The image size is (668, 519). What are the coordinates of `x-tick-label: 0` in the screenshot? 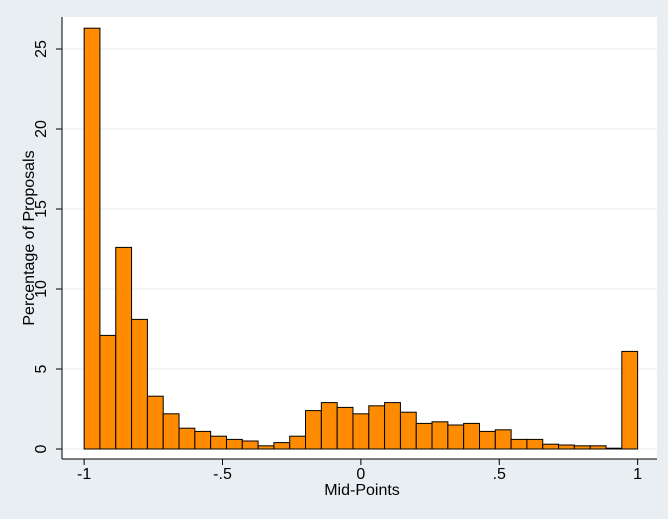 It's located at (360, 474).